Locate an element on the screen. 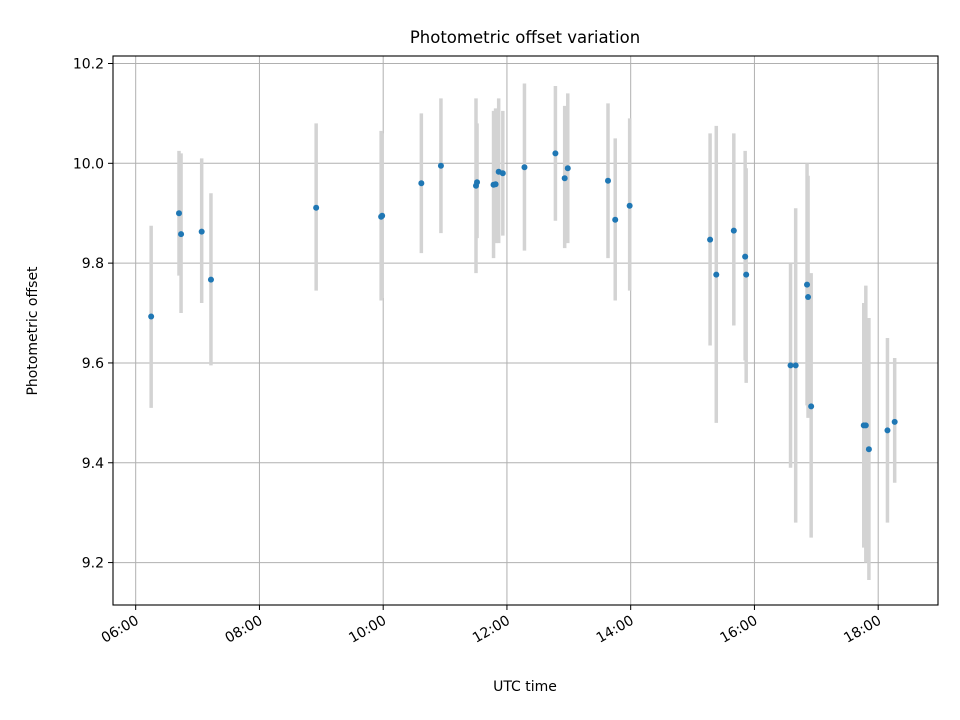 The width and height of the screenshot is (960, 720). chart-title: Photometric offset variation is located at coordinates (525, 37).